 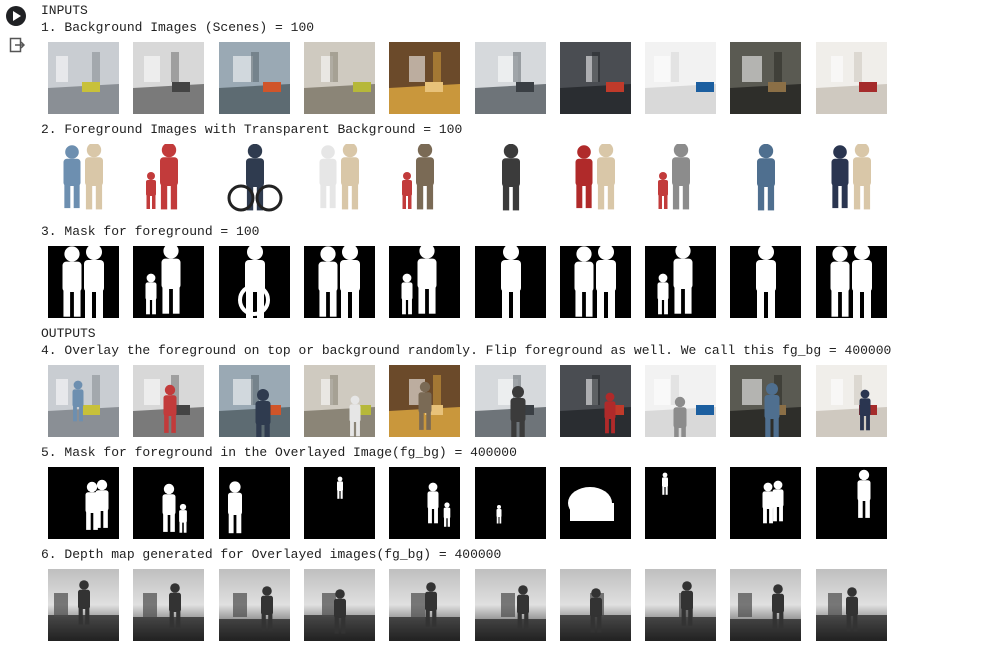 I want to click on section-title-mask: 3. Mask for foreground = 100, so click(x=150, y=231).